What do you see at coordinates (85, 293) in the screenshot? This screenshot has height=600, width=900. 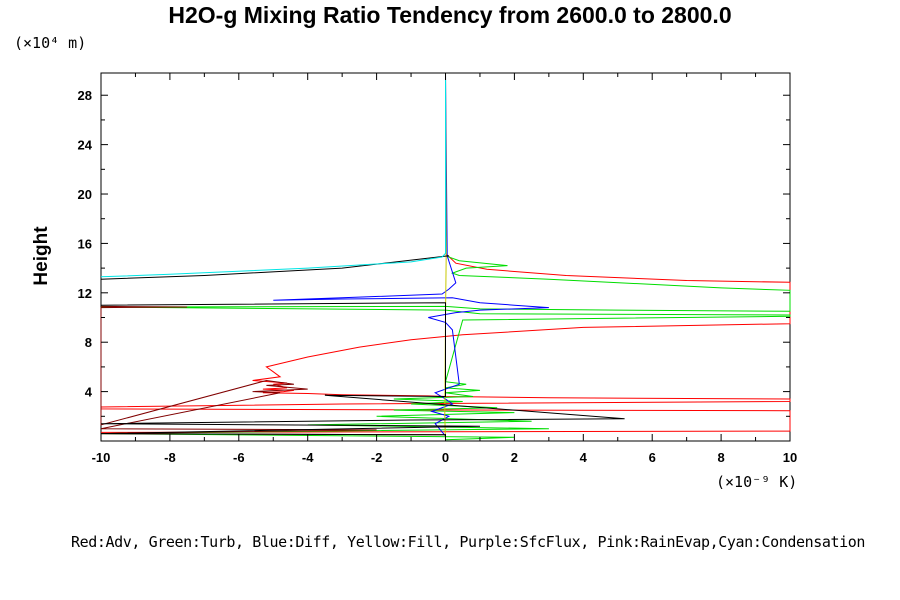 I see `y-tick-label: 12` at bounding box center [85, 293].